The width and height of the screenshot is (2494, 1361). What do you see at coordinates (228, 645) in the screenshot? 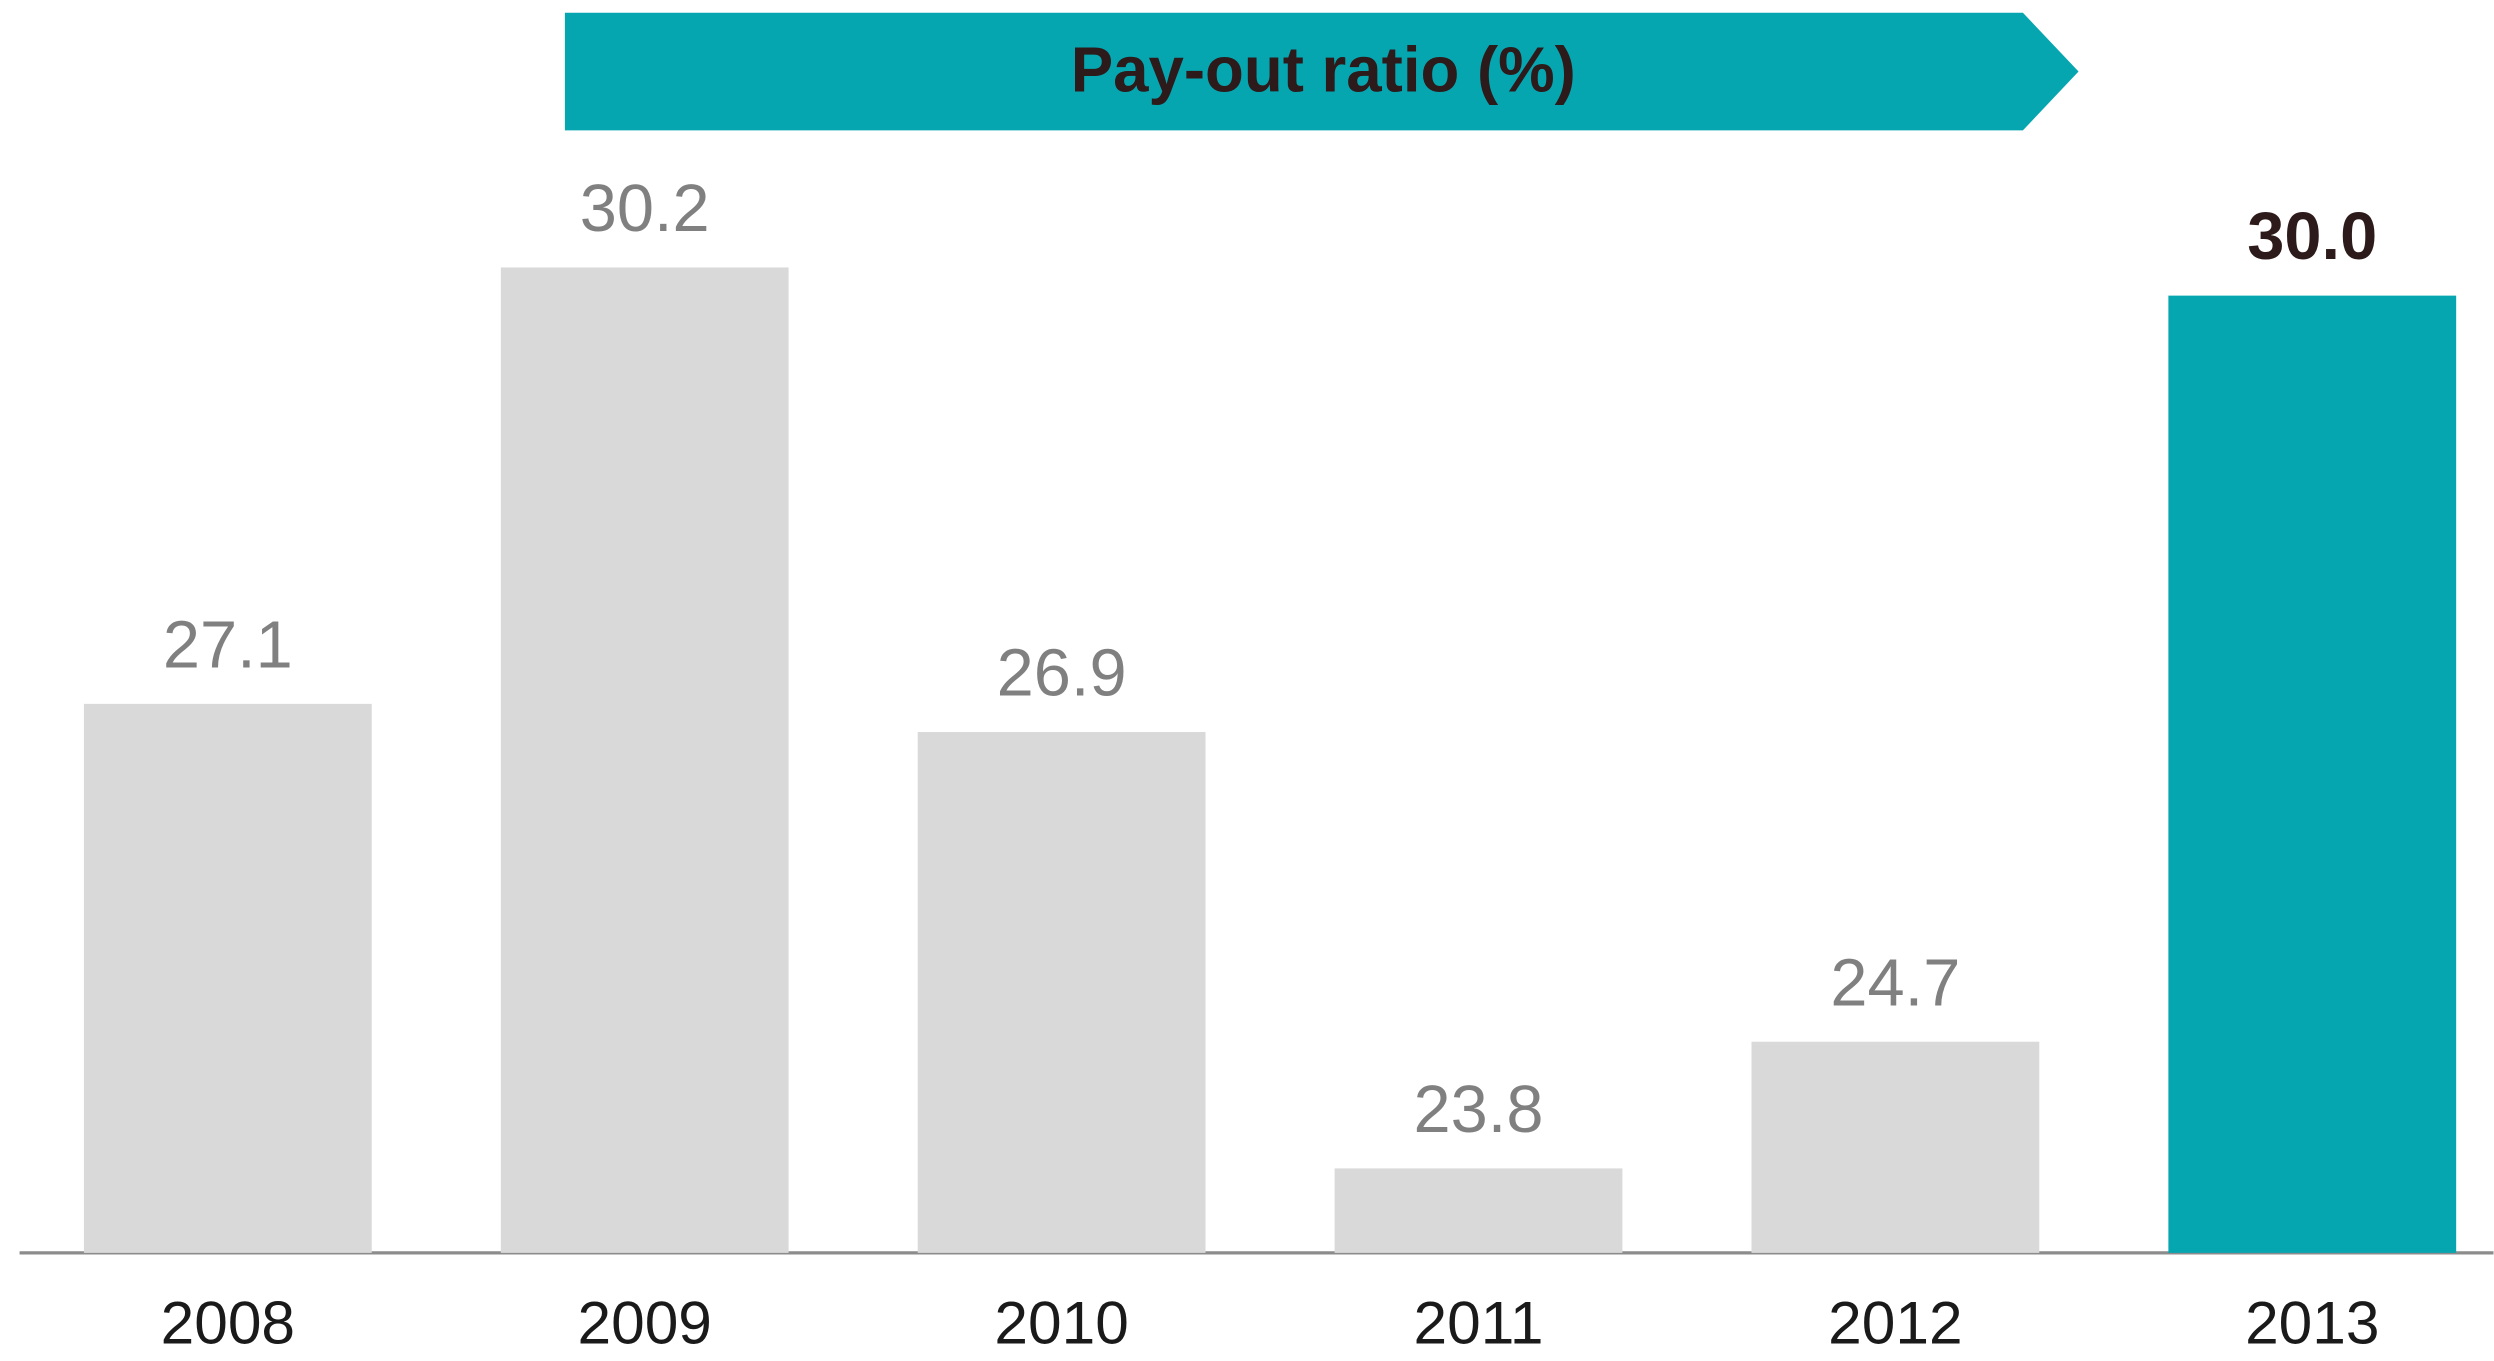
I see `value-label: 27.1` at bounding box center [228, 645].